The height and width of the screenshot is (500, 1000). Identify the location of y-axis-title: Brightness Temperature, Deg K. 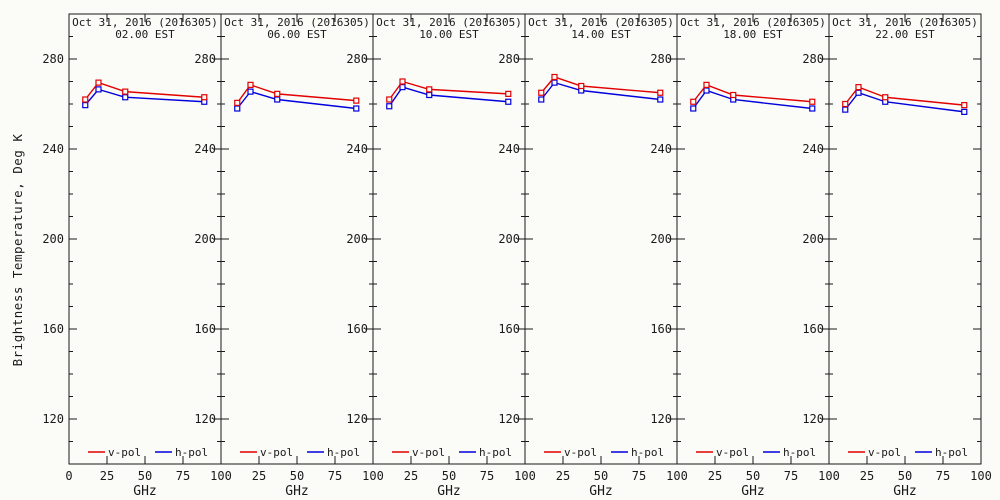
(17, 250).